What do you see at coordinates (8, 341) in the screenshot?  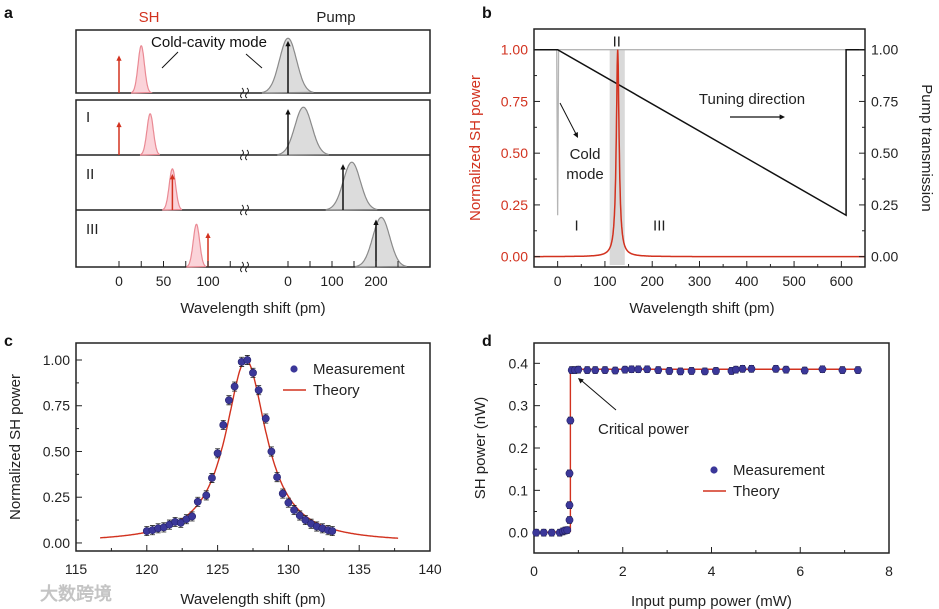 I see `panel-label-c: c` at bounding box center [8, 341].